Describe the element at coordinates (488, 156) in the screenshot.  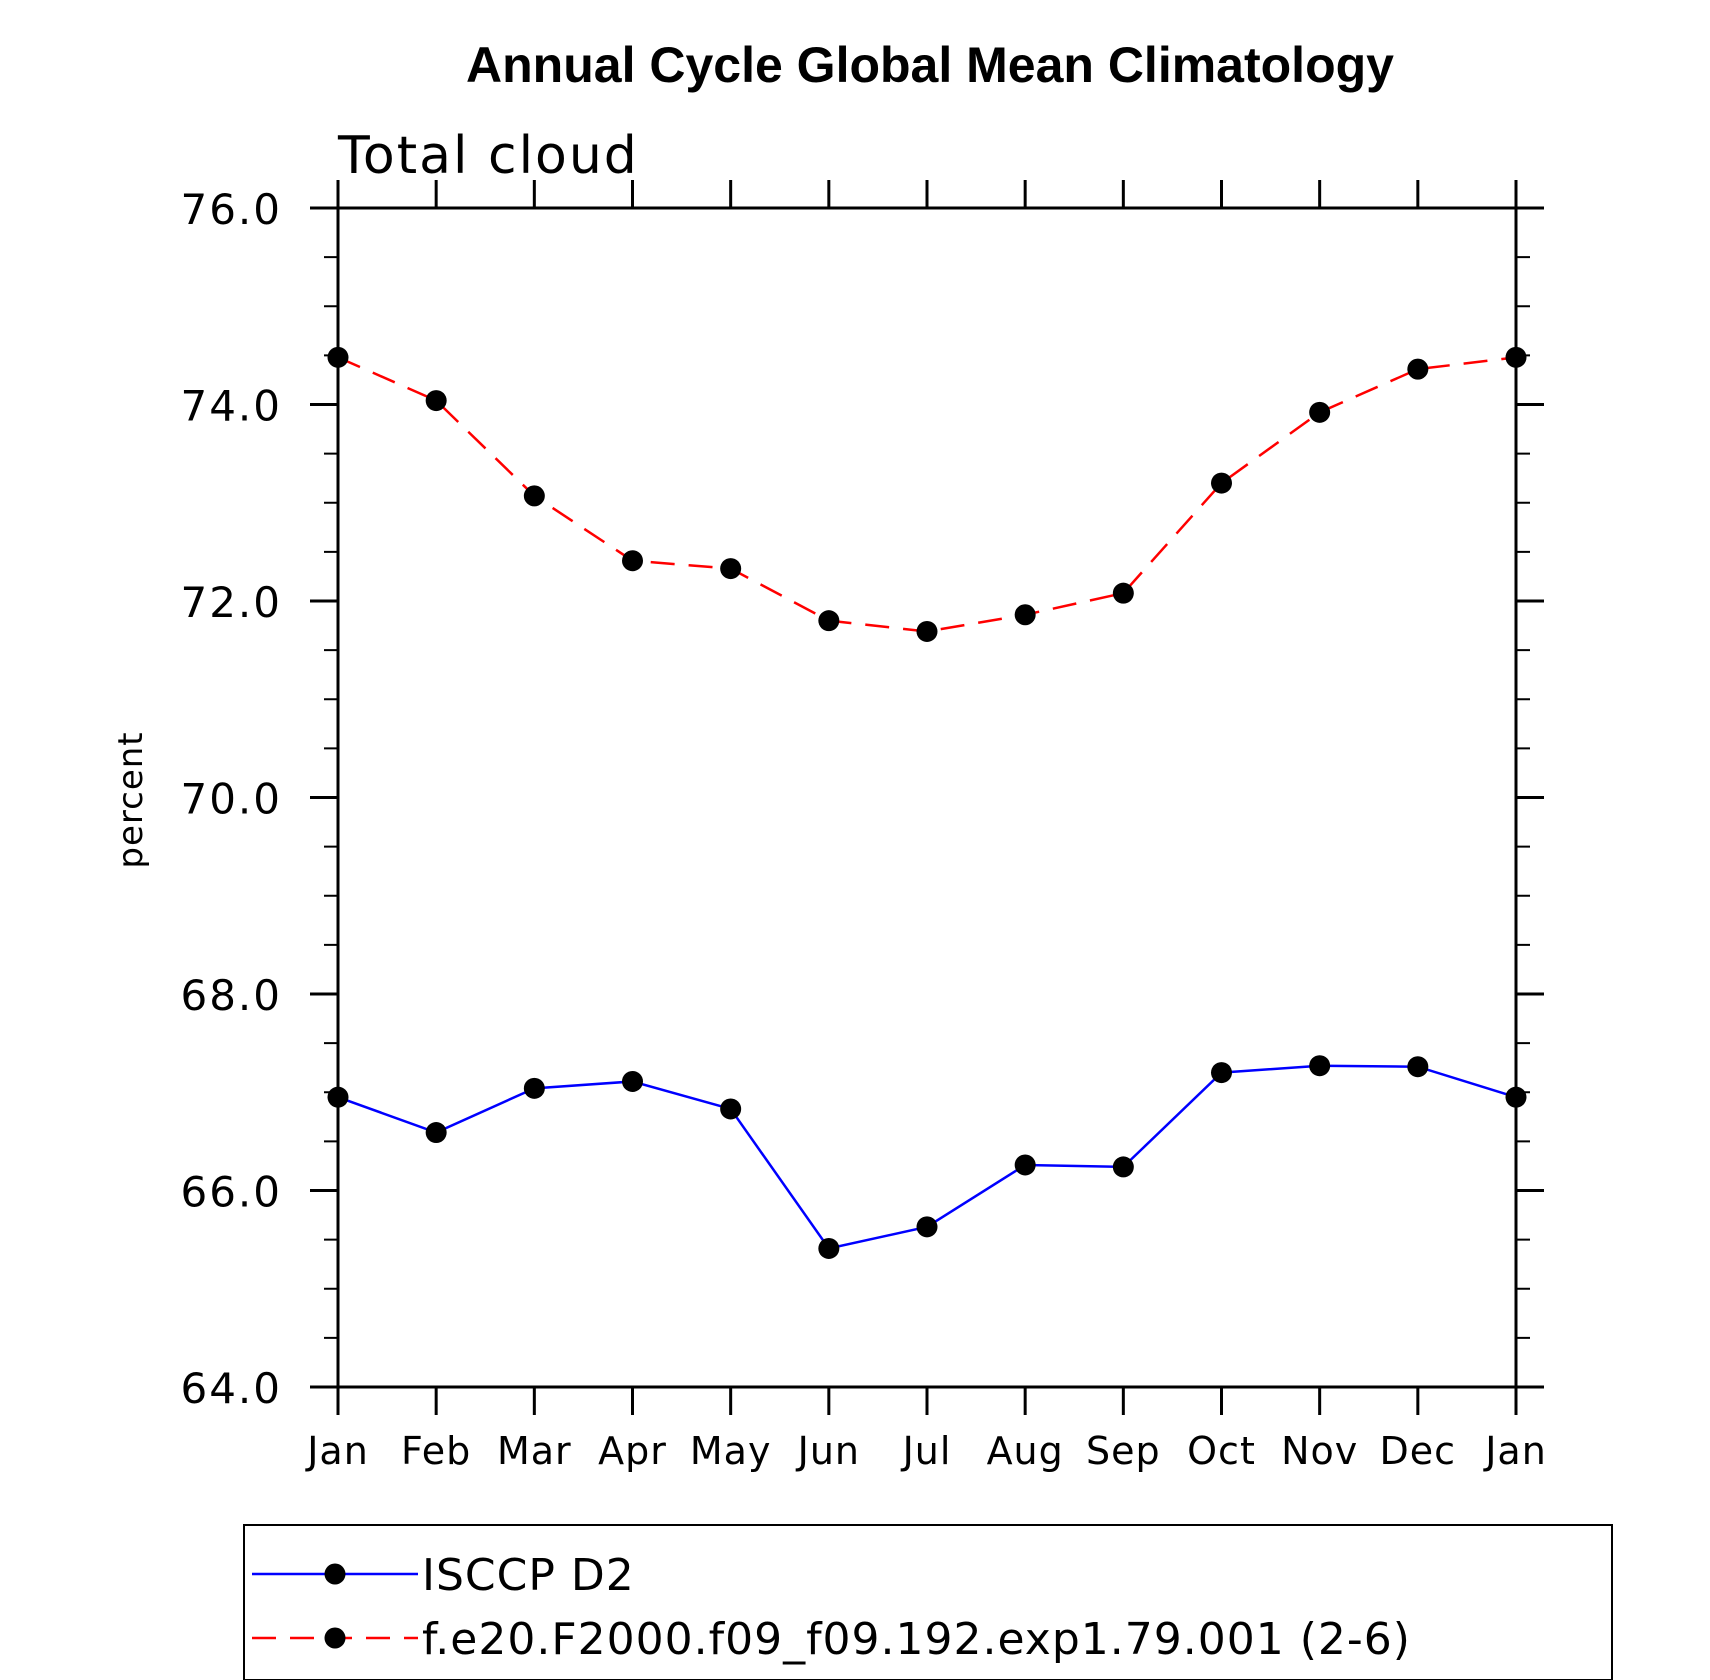
I see `chart-subtitle: Total cloud` at that location.